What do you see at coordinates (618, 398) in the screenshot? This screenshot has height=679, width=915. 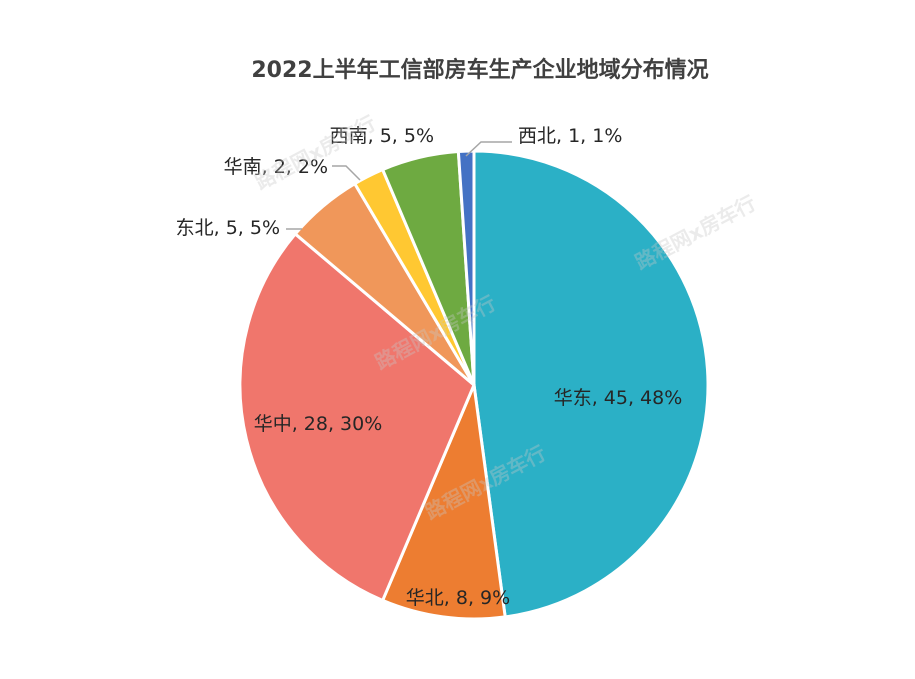 I see `slice-label-0: 华东, 45, 48%` at bounding box center [618, 398].